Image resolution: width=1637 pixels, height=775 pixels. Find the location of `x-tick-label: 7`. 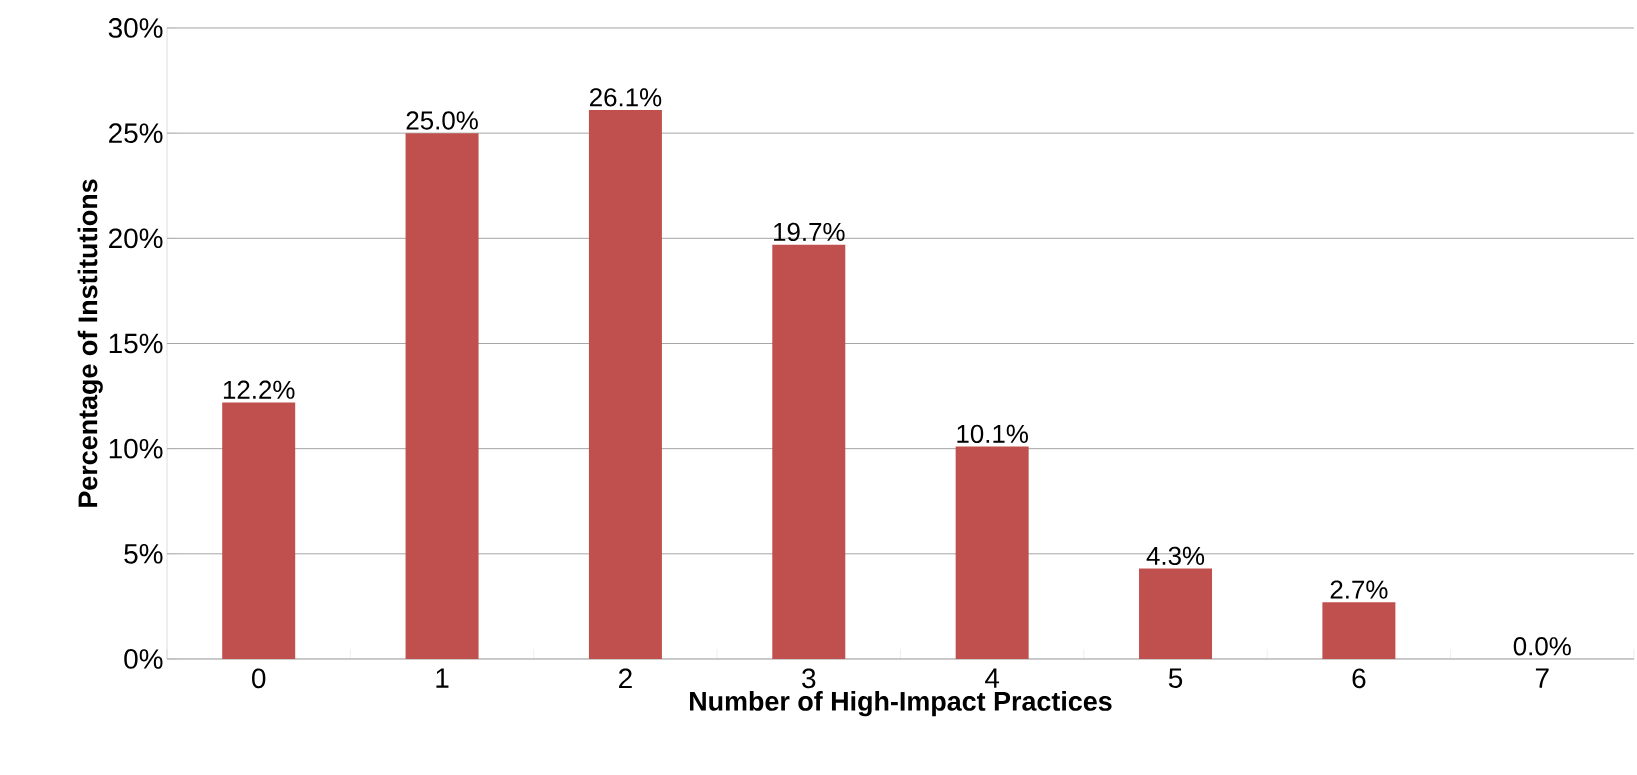

x-tick-label: 7 is located at coordinates (1542, 678).